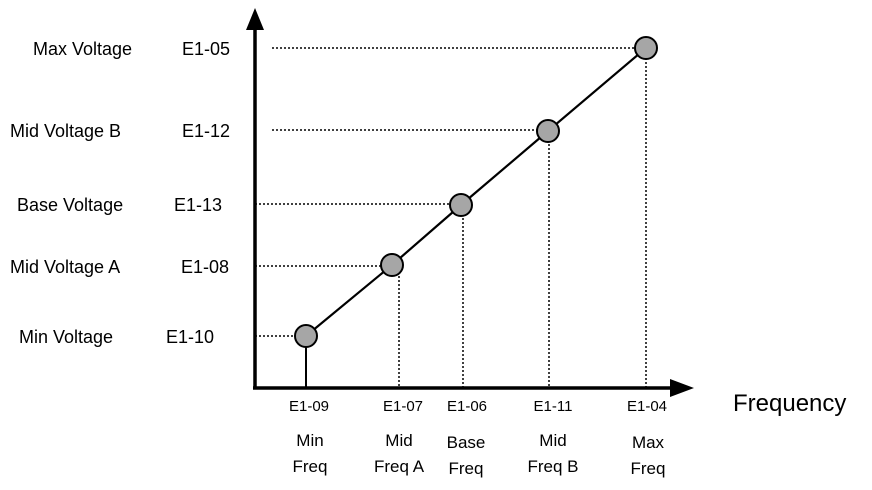  I want to click on name-max-freq-line1: Max, so click(648, 442).